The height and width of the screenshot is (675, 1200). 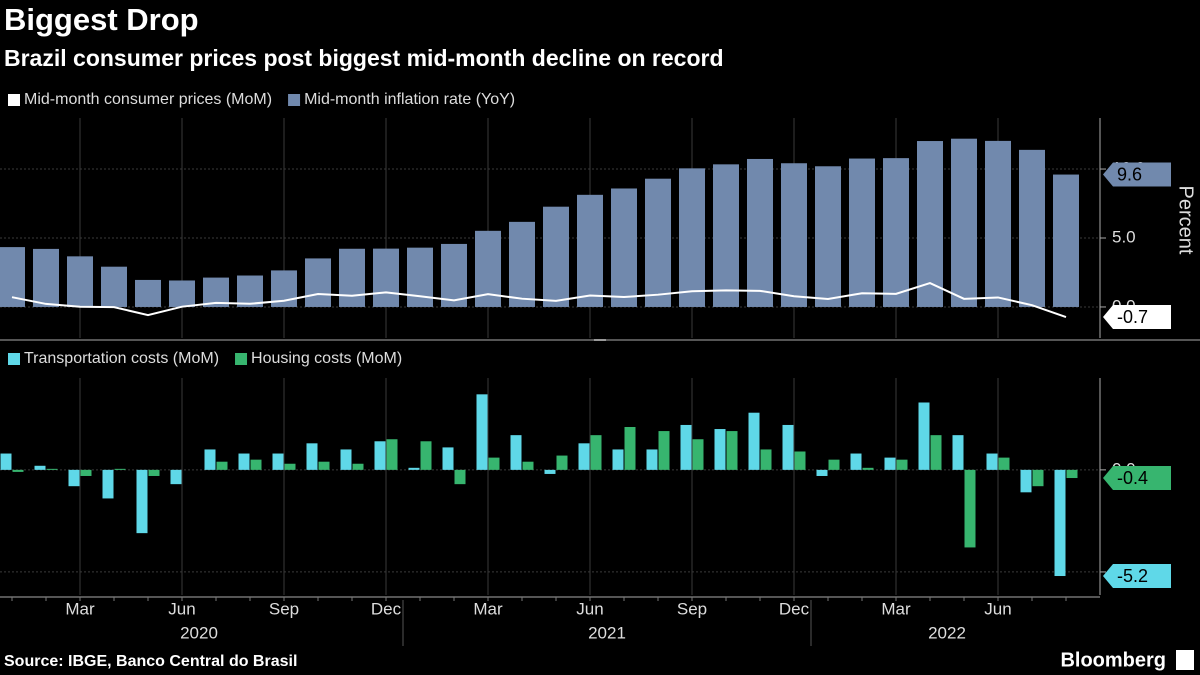 What do you see at coordinates (539, 300) in the screenshot?
I see `line` at bounding box center [539, 300].